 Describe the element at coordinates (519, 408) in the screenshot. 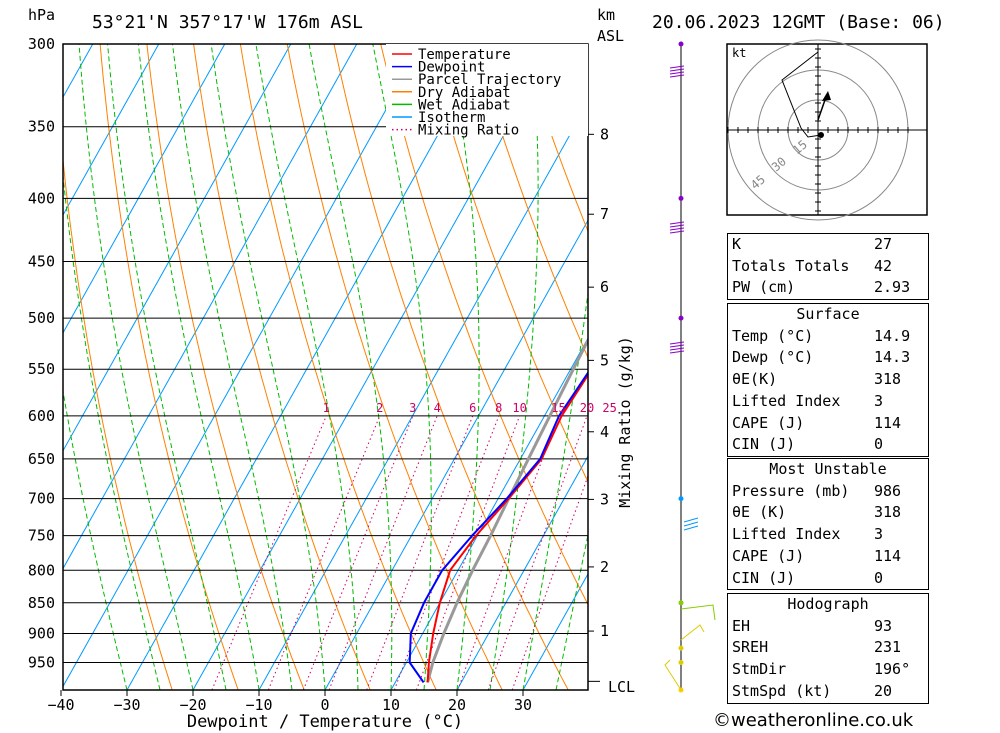

I see `mixing-ratio-label: 10` at that location.